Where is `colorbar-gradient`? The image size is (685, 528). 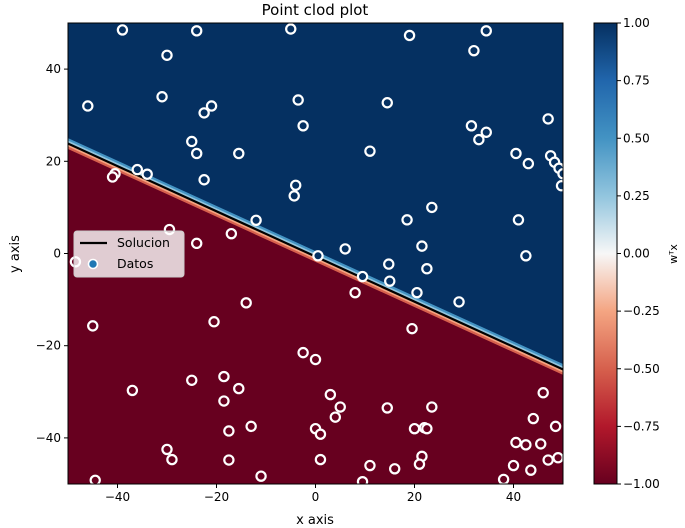
colorbar-gradient is located at coordinates (605, 253).